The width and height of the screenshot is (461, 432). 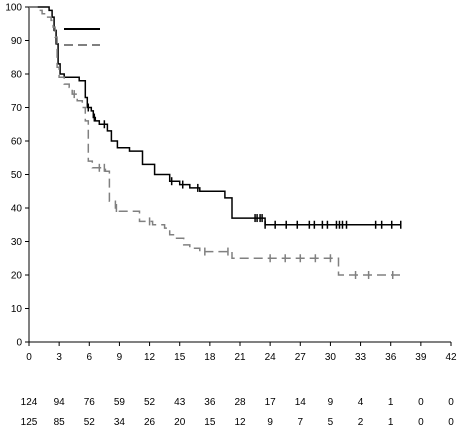 I want to click on y-tick-label: 20, so click(x=17, y=276).